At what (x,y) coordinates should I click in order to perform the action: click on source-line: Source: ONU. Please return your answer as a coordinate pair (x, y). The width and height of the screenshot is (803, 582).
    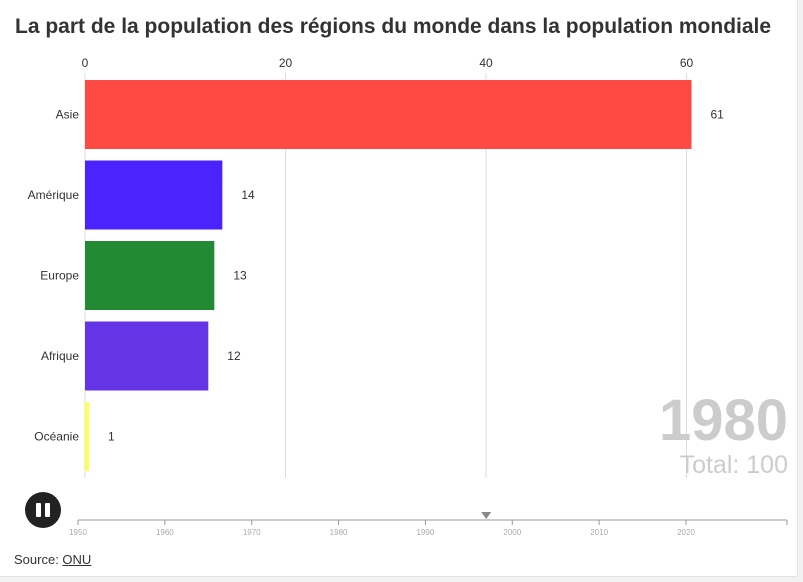
    Looking at the image, I should click on (52, 559).